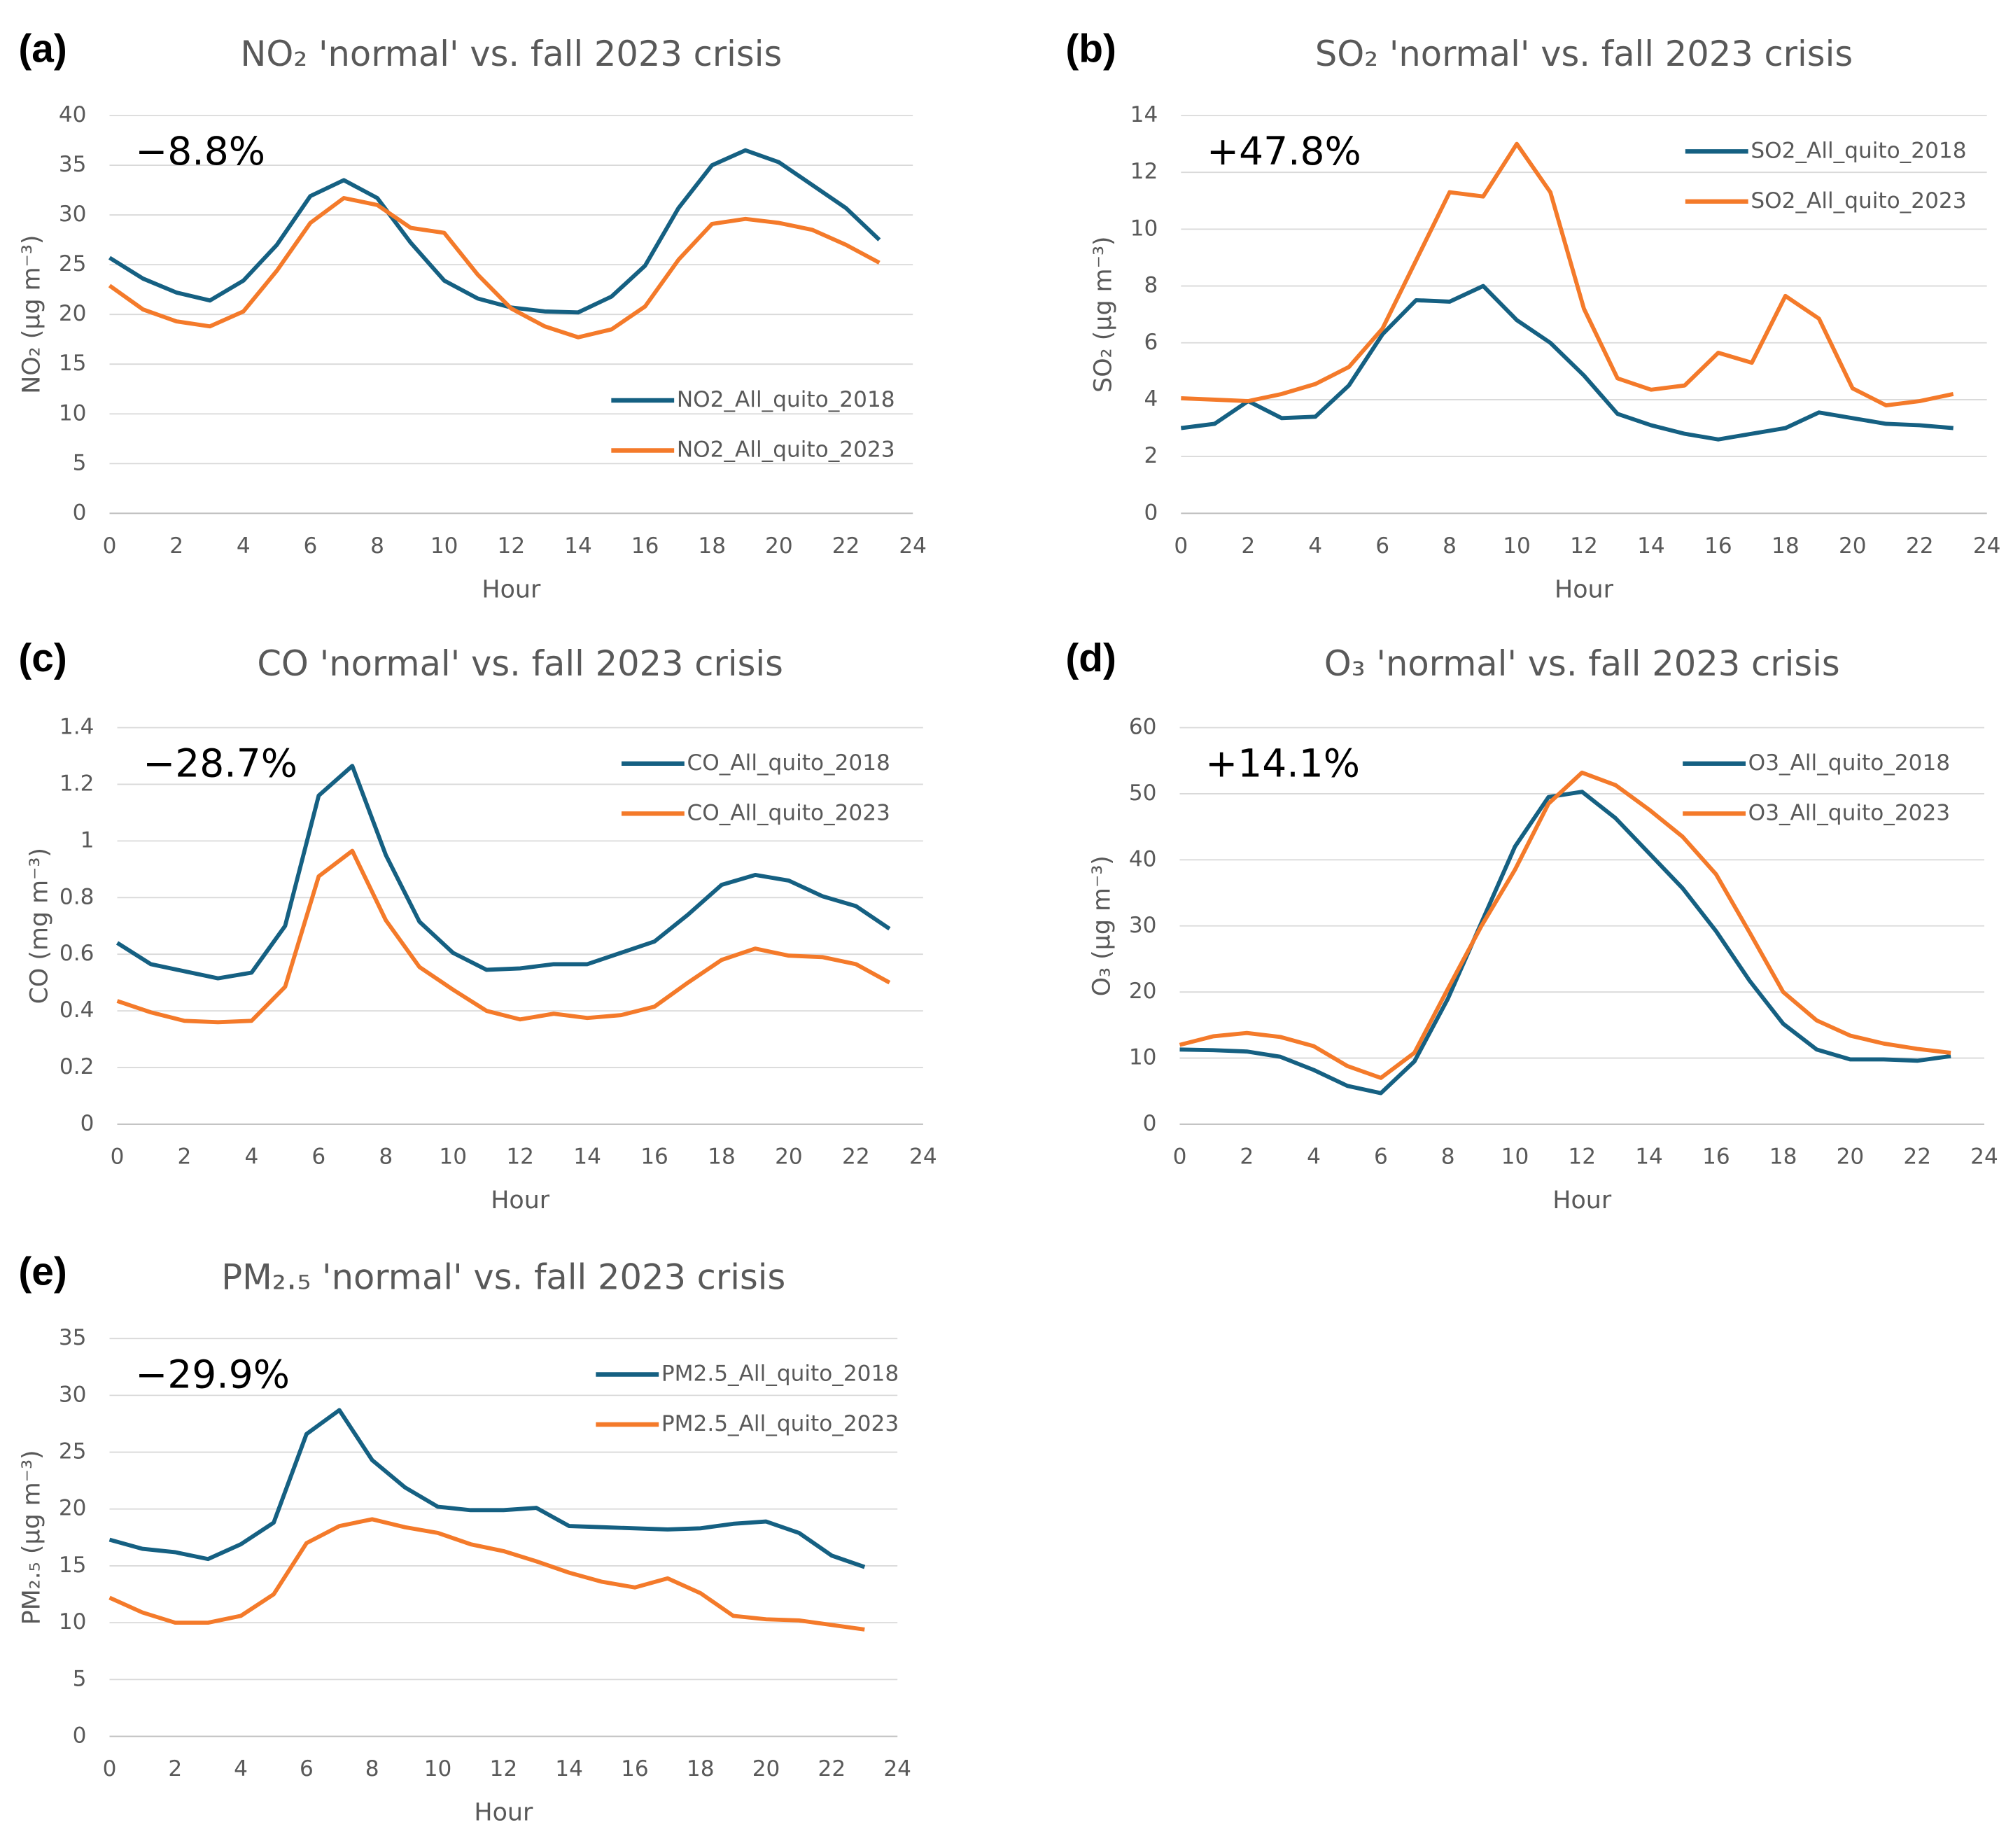 The image size is (2013, 1848). Describe the element at coordinates (1102, 925) in the screenshot. I see `y-axis-title: O₃ (µg m⁻³)` at that location.